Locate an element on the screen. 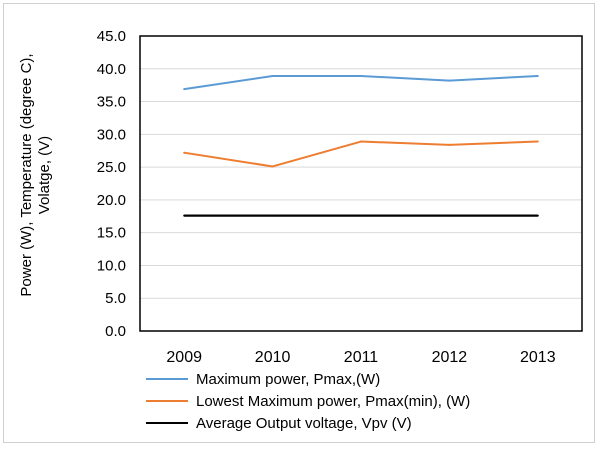 This screenshot has height=449, width=600. y-tick-label: 5.0 is located at coordinates (115, 298).